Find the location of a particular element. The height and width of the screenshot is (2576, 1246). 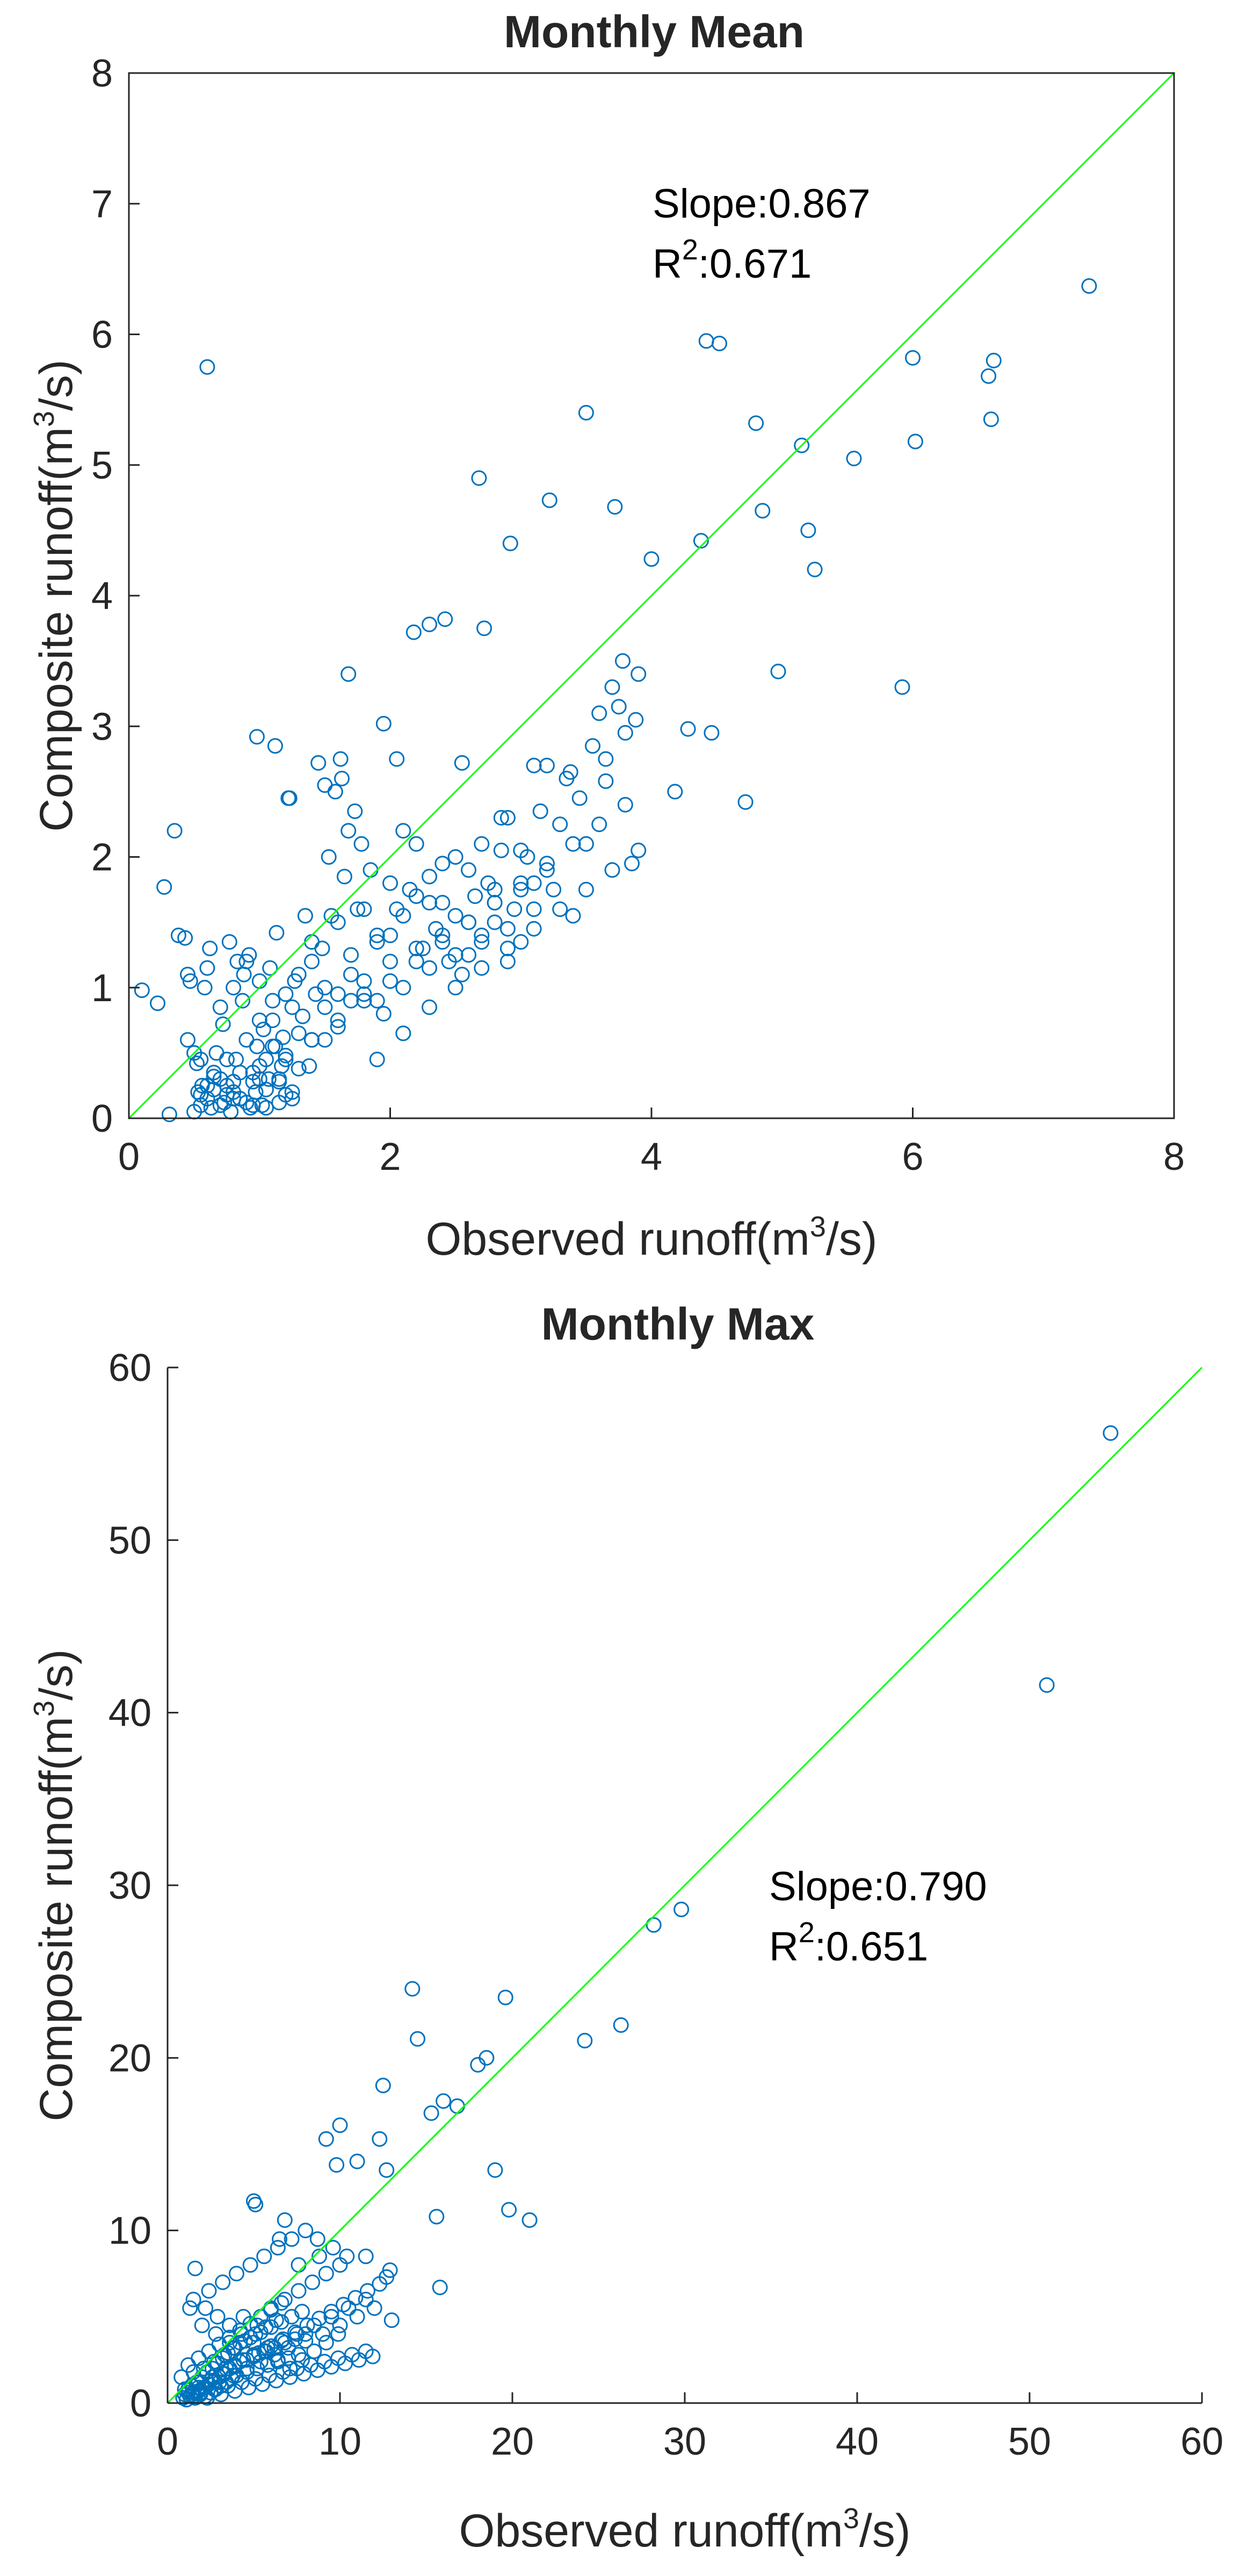

chart-title: Monthly Mean is located at coordinates (654, 31).